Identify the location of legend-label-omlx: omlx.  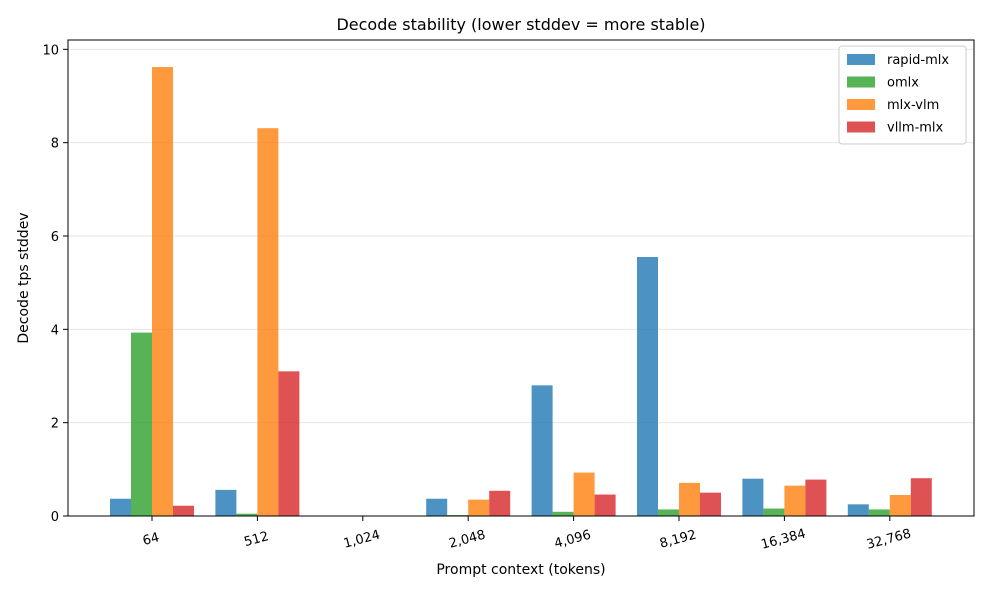
(903, 83).